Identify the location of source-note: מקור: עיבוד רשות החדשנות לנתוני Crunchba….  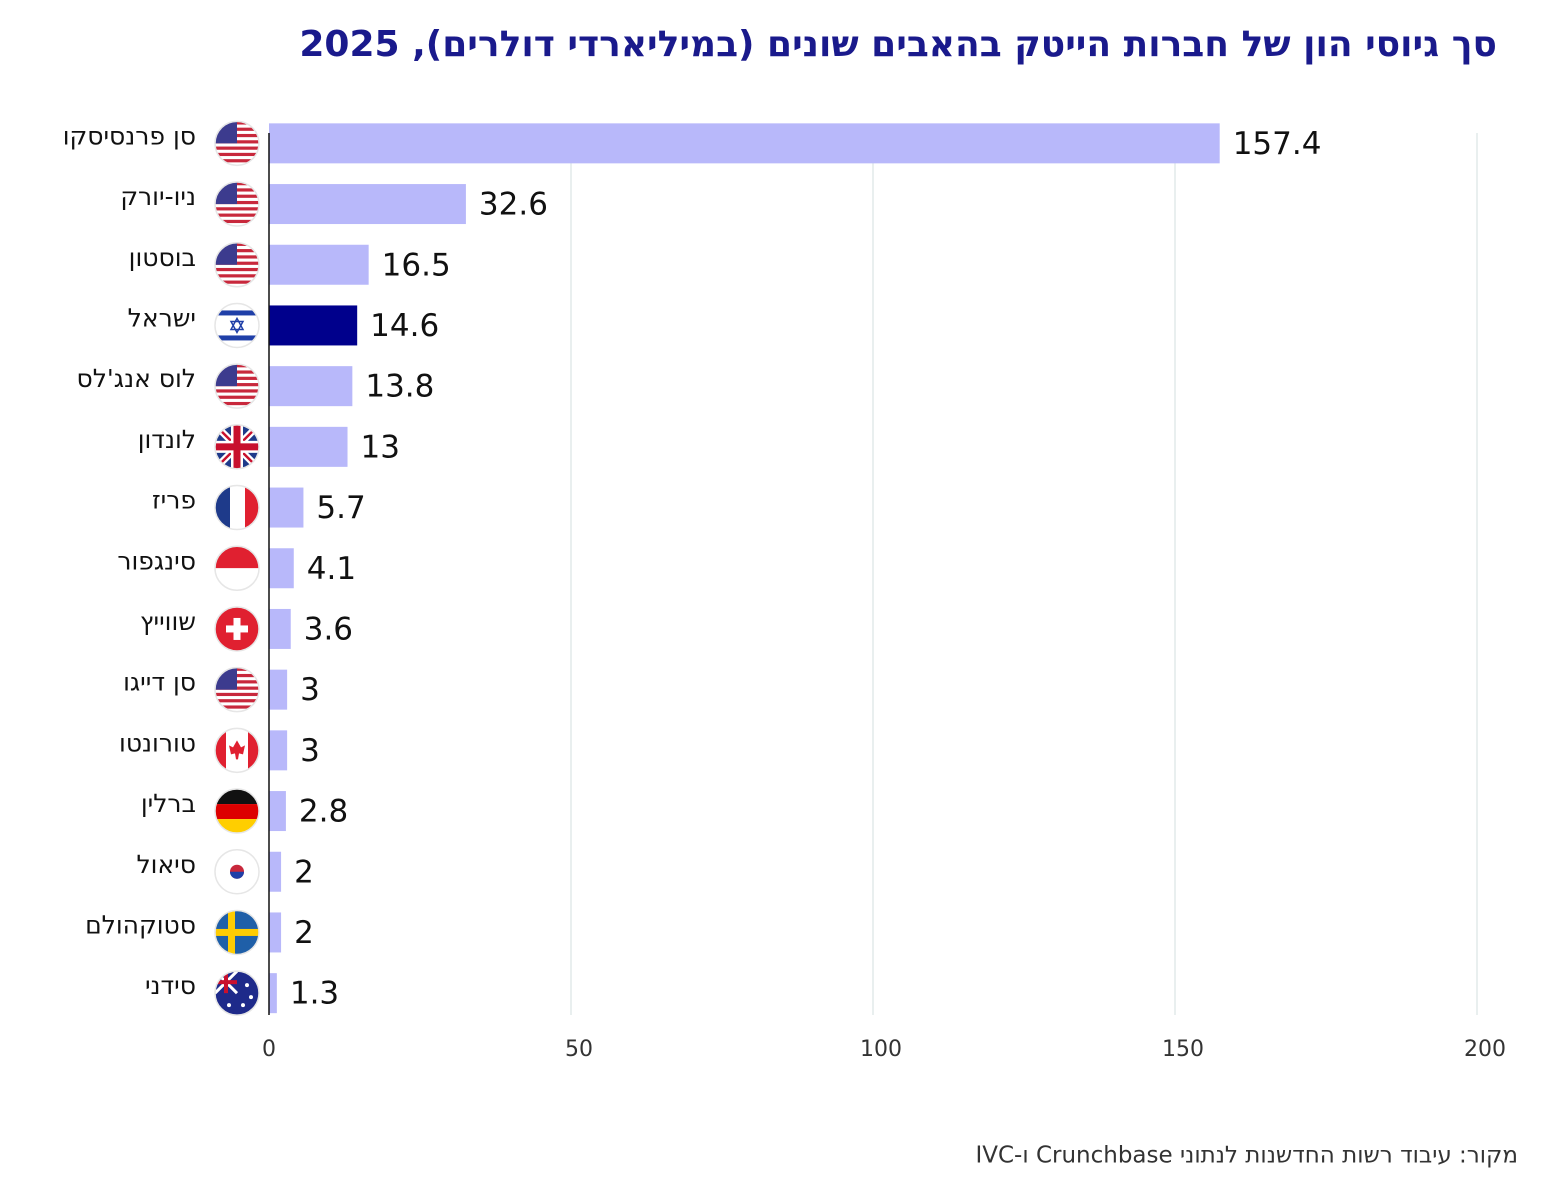
(1246, 1156).